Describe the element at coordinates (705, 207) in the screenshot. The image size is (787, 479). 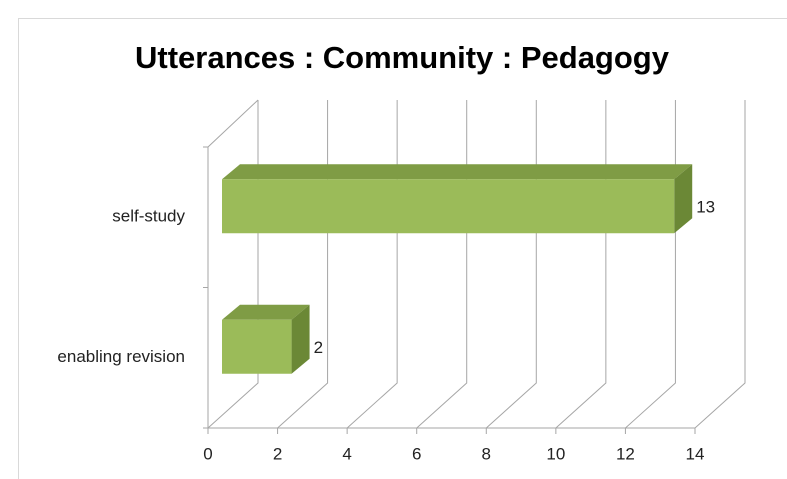
I see `value-label: 13` at that location.